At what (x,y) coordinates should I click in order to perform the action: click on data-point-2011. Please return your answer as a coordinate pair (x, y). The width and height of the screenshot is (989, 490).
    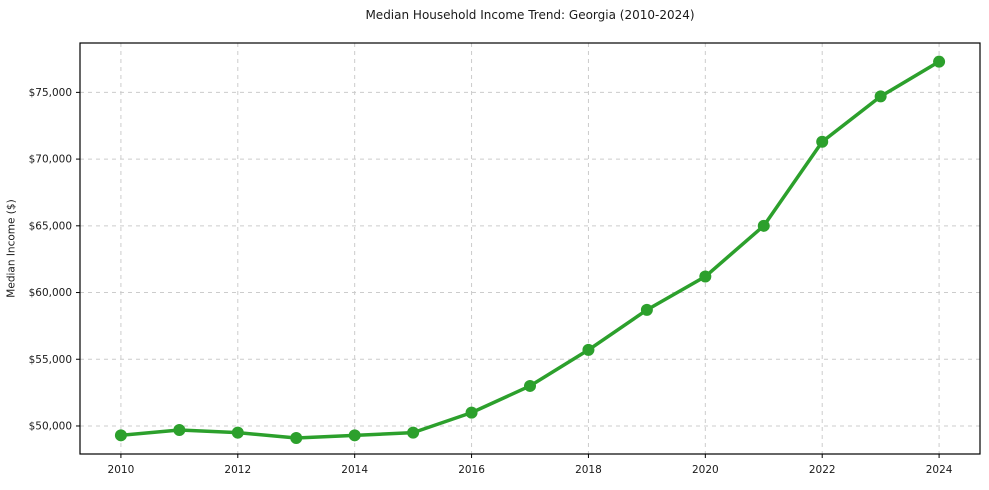
    Looking at the image, I should click on (179, 429).